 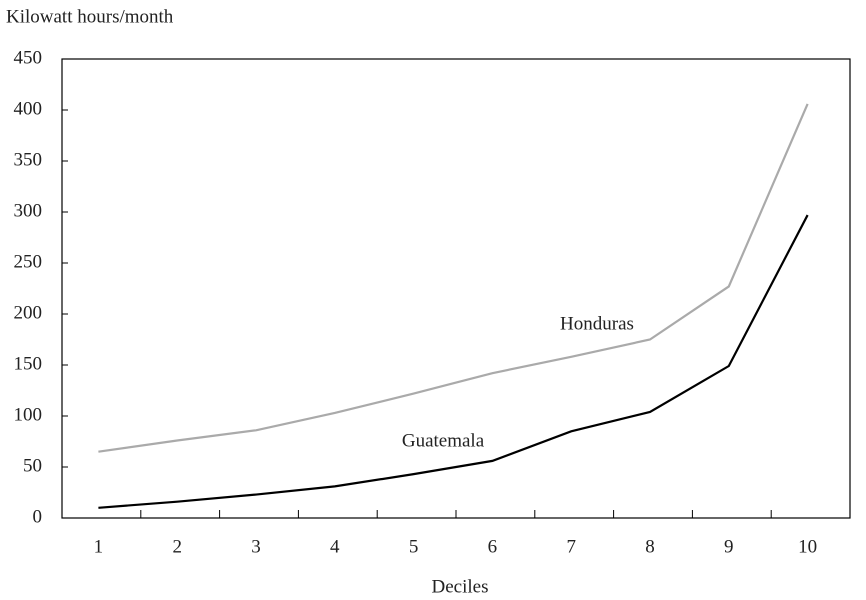 I want to click on x-tick-label: 7, so click(x=571, y=546).